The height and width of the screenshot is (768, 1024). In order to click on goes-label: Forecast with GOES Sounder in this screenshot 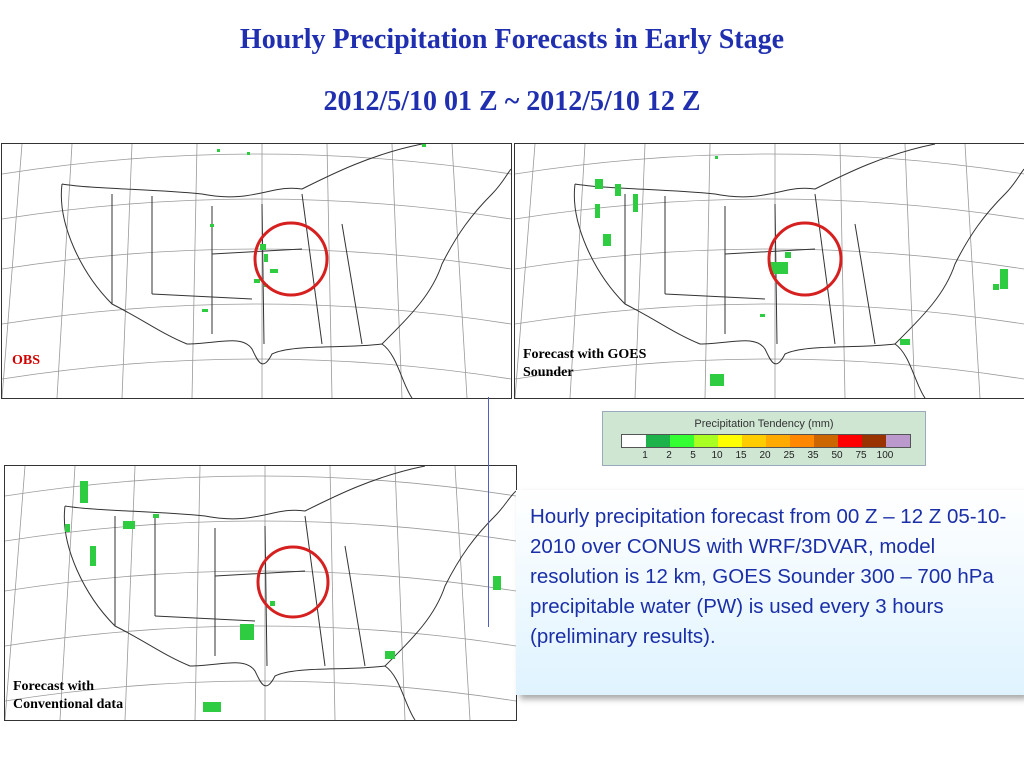, I will do `click(585, 363)`.